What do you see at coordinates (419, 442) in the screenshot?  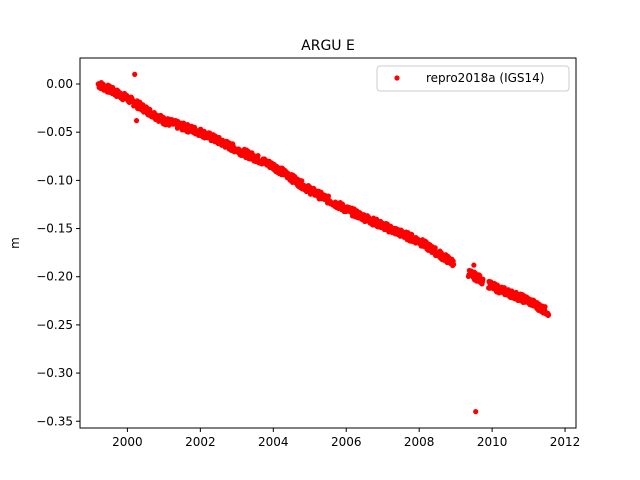 I see `x-tick-label: 2008` at bounding box center [419, 442].